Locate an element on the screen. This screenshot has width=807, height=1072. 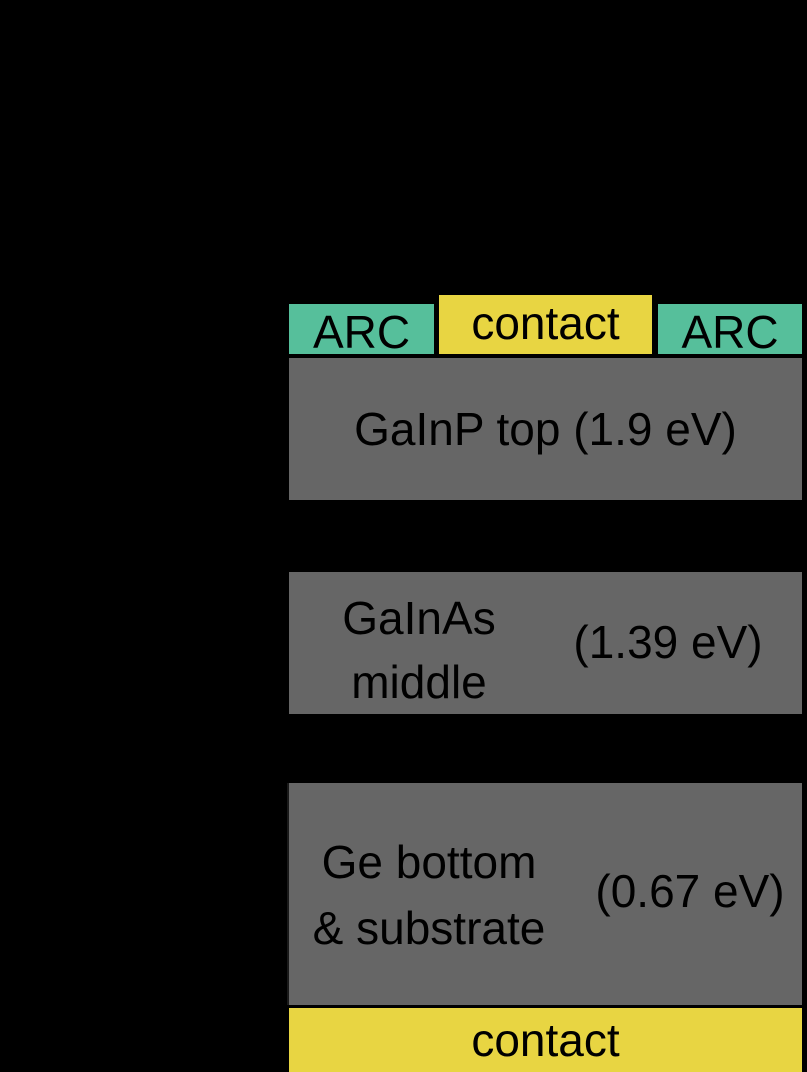
bottom-cell-bandgap: (0.67 eV) is located at coordinates (690, 891).